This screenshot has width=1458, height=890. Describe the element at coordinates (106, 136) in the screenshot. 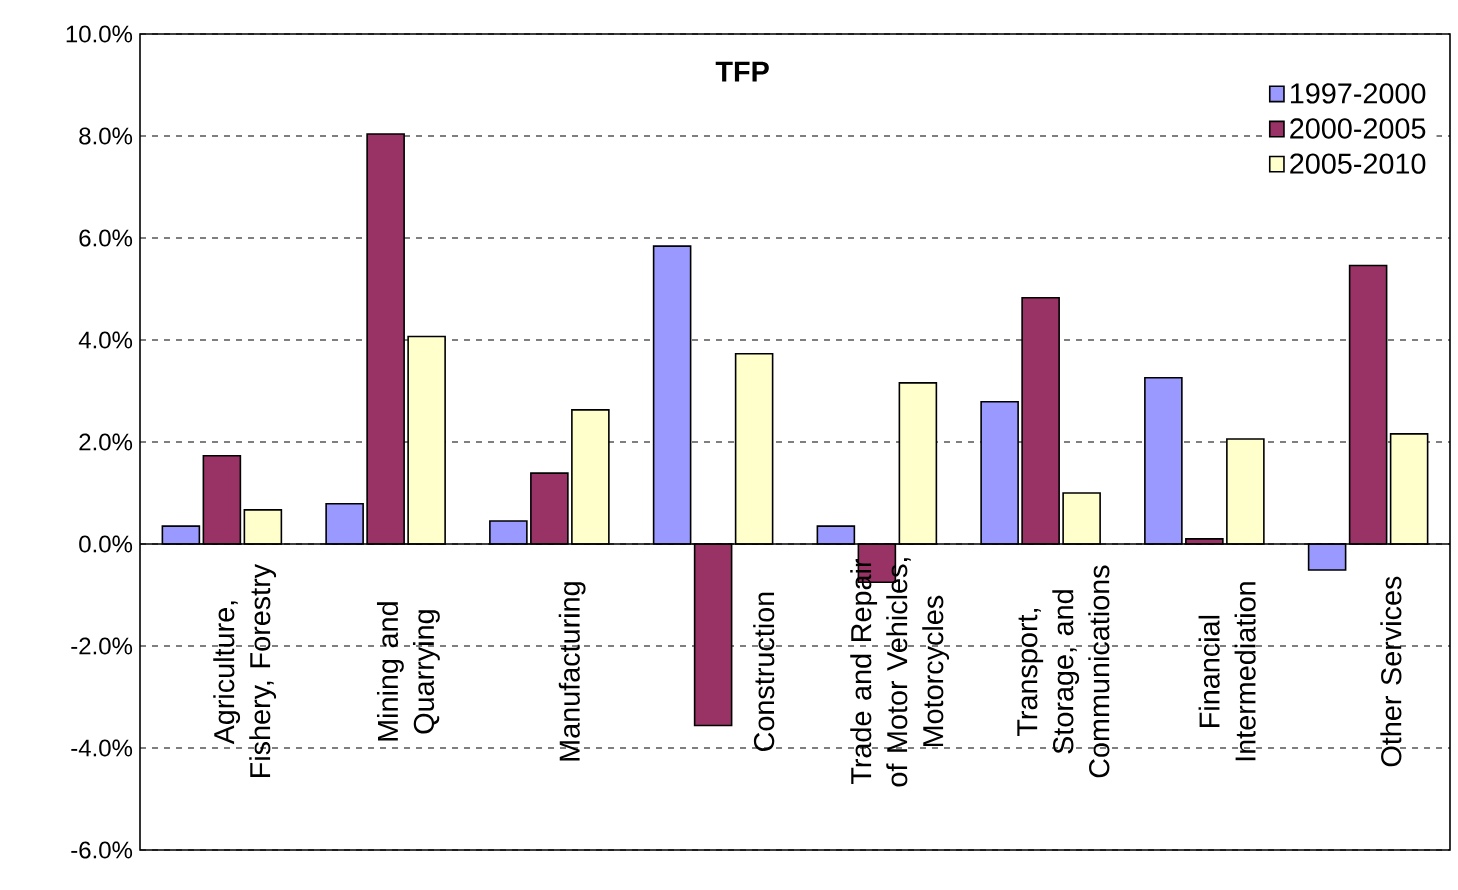

I see `y-tick-label: 8.0%` at that location.